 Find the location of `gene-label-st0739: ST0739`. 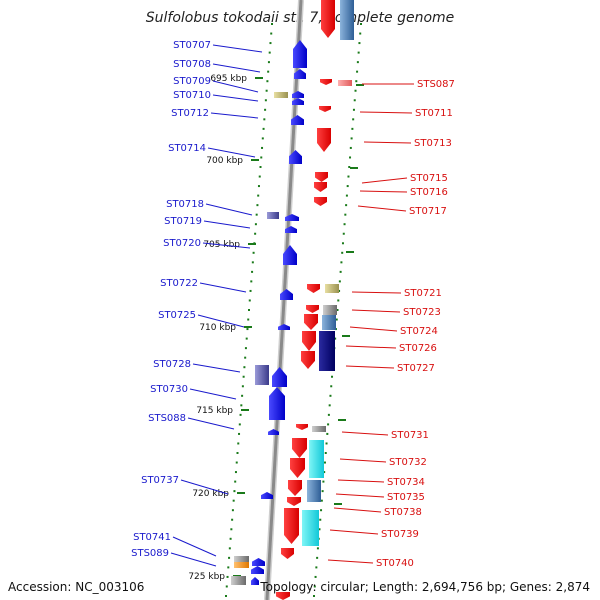

gene-label-st0739: ST0739 is located at coordinates (400, 534).